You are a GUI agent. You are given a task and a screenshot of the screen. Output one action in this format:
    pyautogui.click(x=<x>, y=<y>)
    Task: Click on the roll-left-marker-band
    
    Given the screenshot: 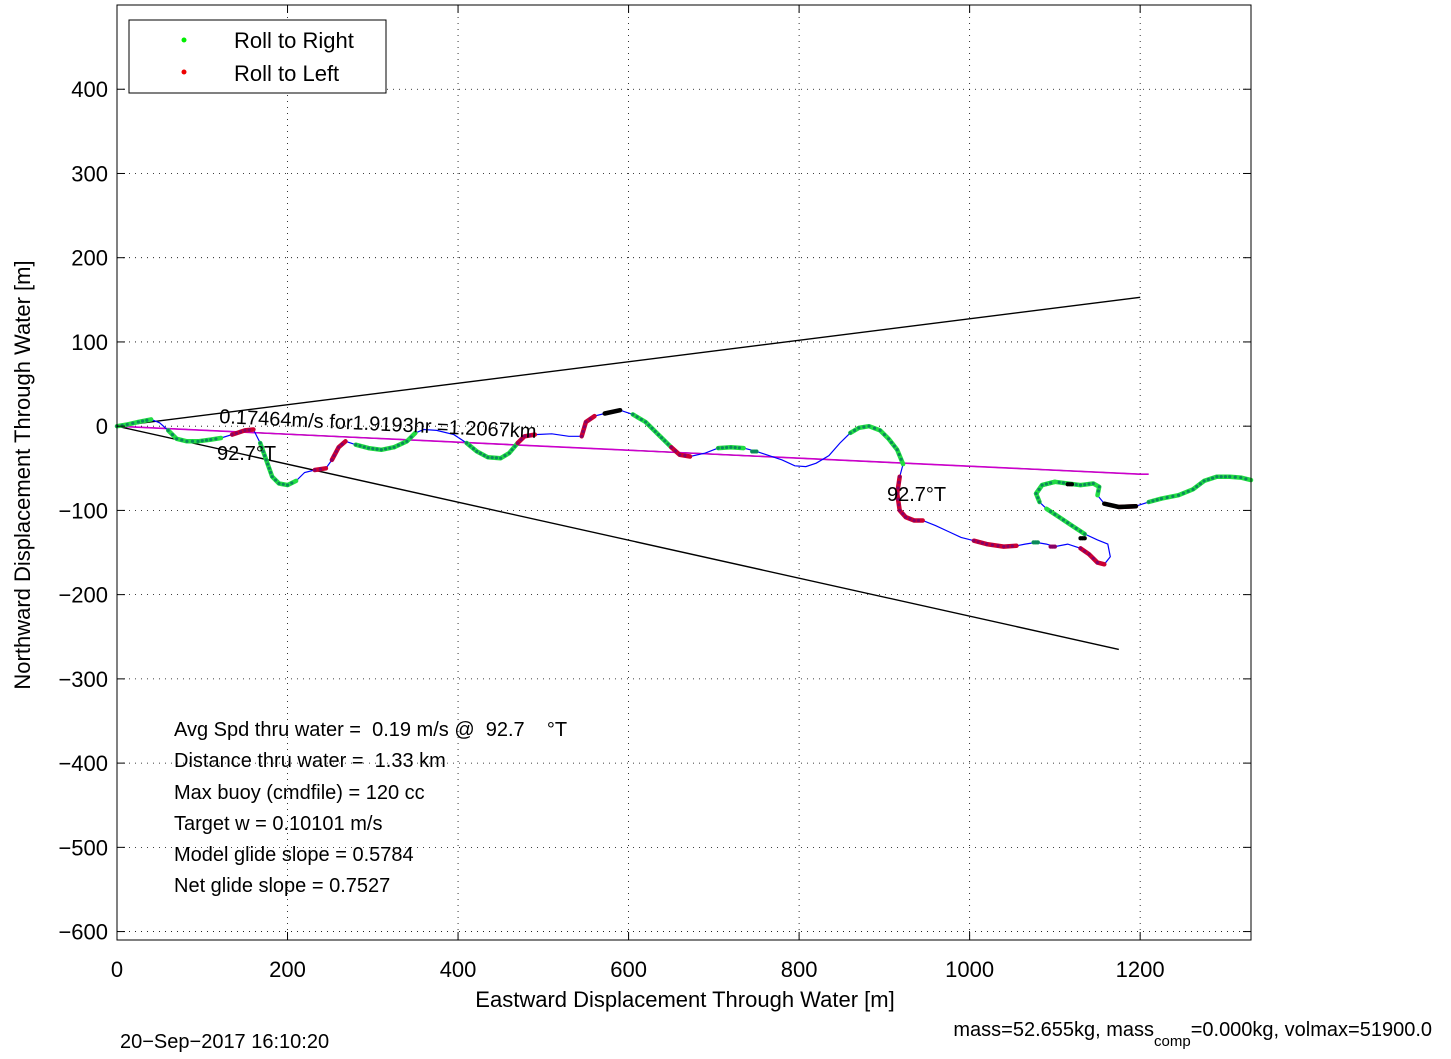 What is the action you would take?
    pyautogui.click(x=995, y=543)
    